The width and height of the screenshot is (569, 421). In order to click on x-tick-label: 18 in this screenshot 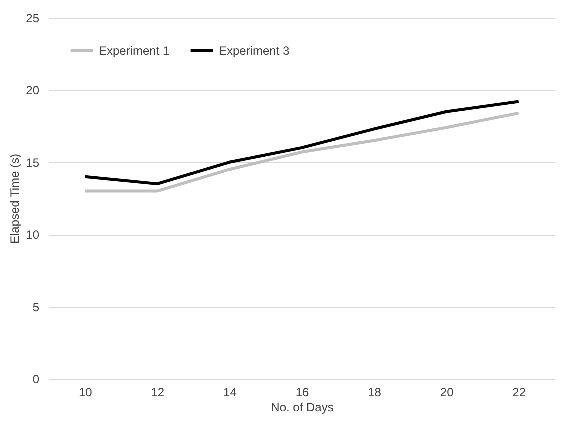, I will do `click(375, 393)`.